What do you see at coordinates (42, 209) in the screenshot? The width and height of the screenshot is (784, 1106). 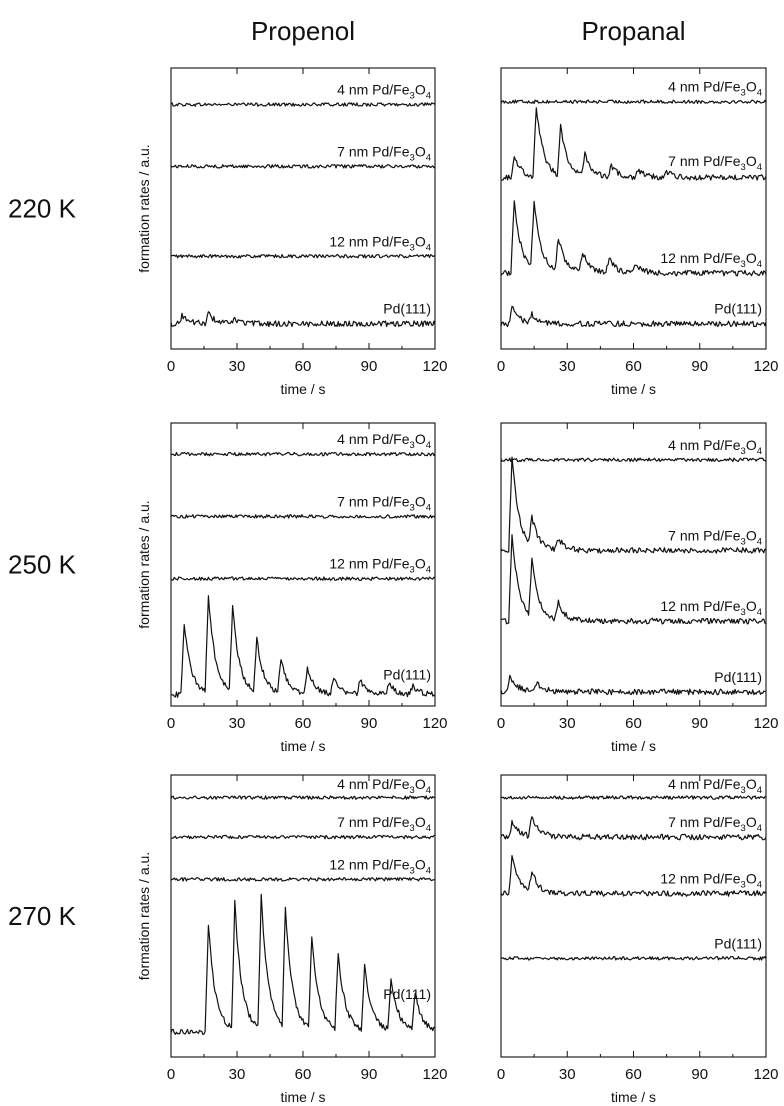 I see `row-label-0: 220 K` at bounding box center [42, 209].